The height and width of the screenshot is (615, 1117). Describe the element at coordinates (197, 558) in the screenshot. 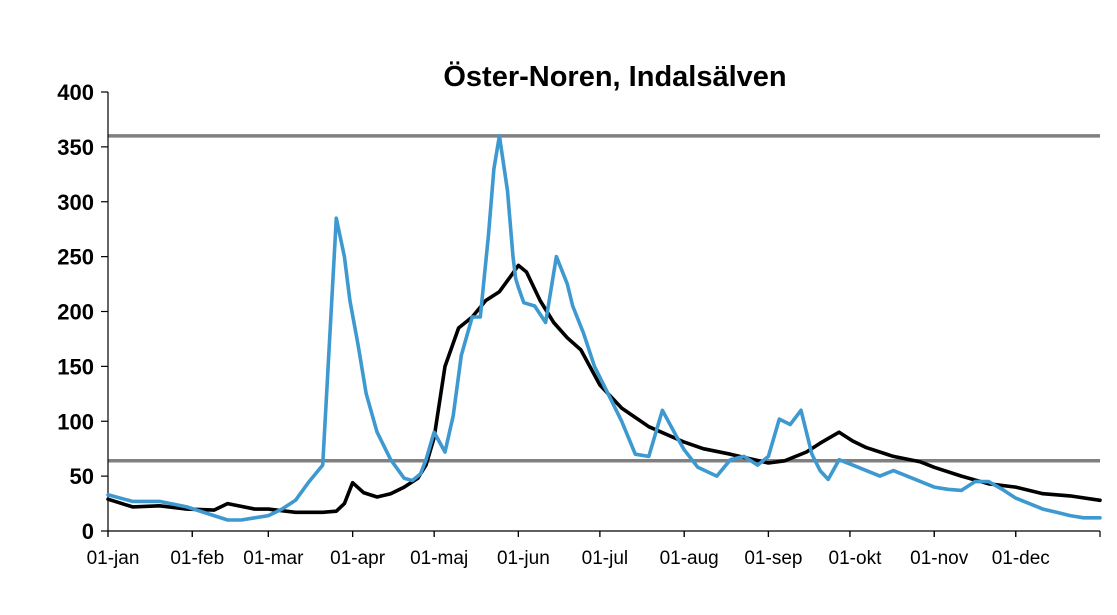

I see `x-tick-label: 01-feb` at that location.